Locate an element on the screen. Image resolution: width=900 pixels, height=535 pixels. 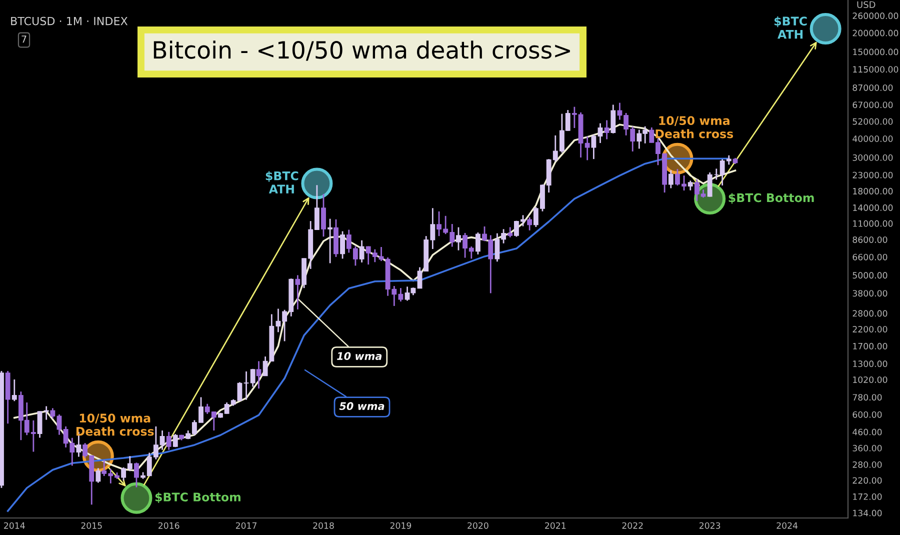
y-tick-label: 460.00 is located at coordinates (867, 432).